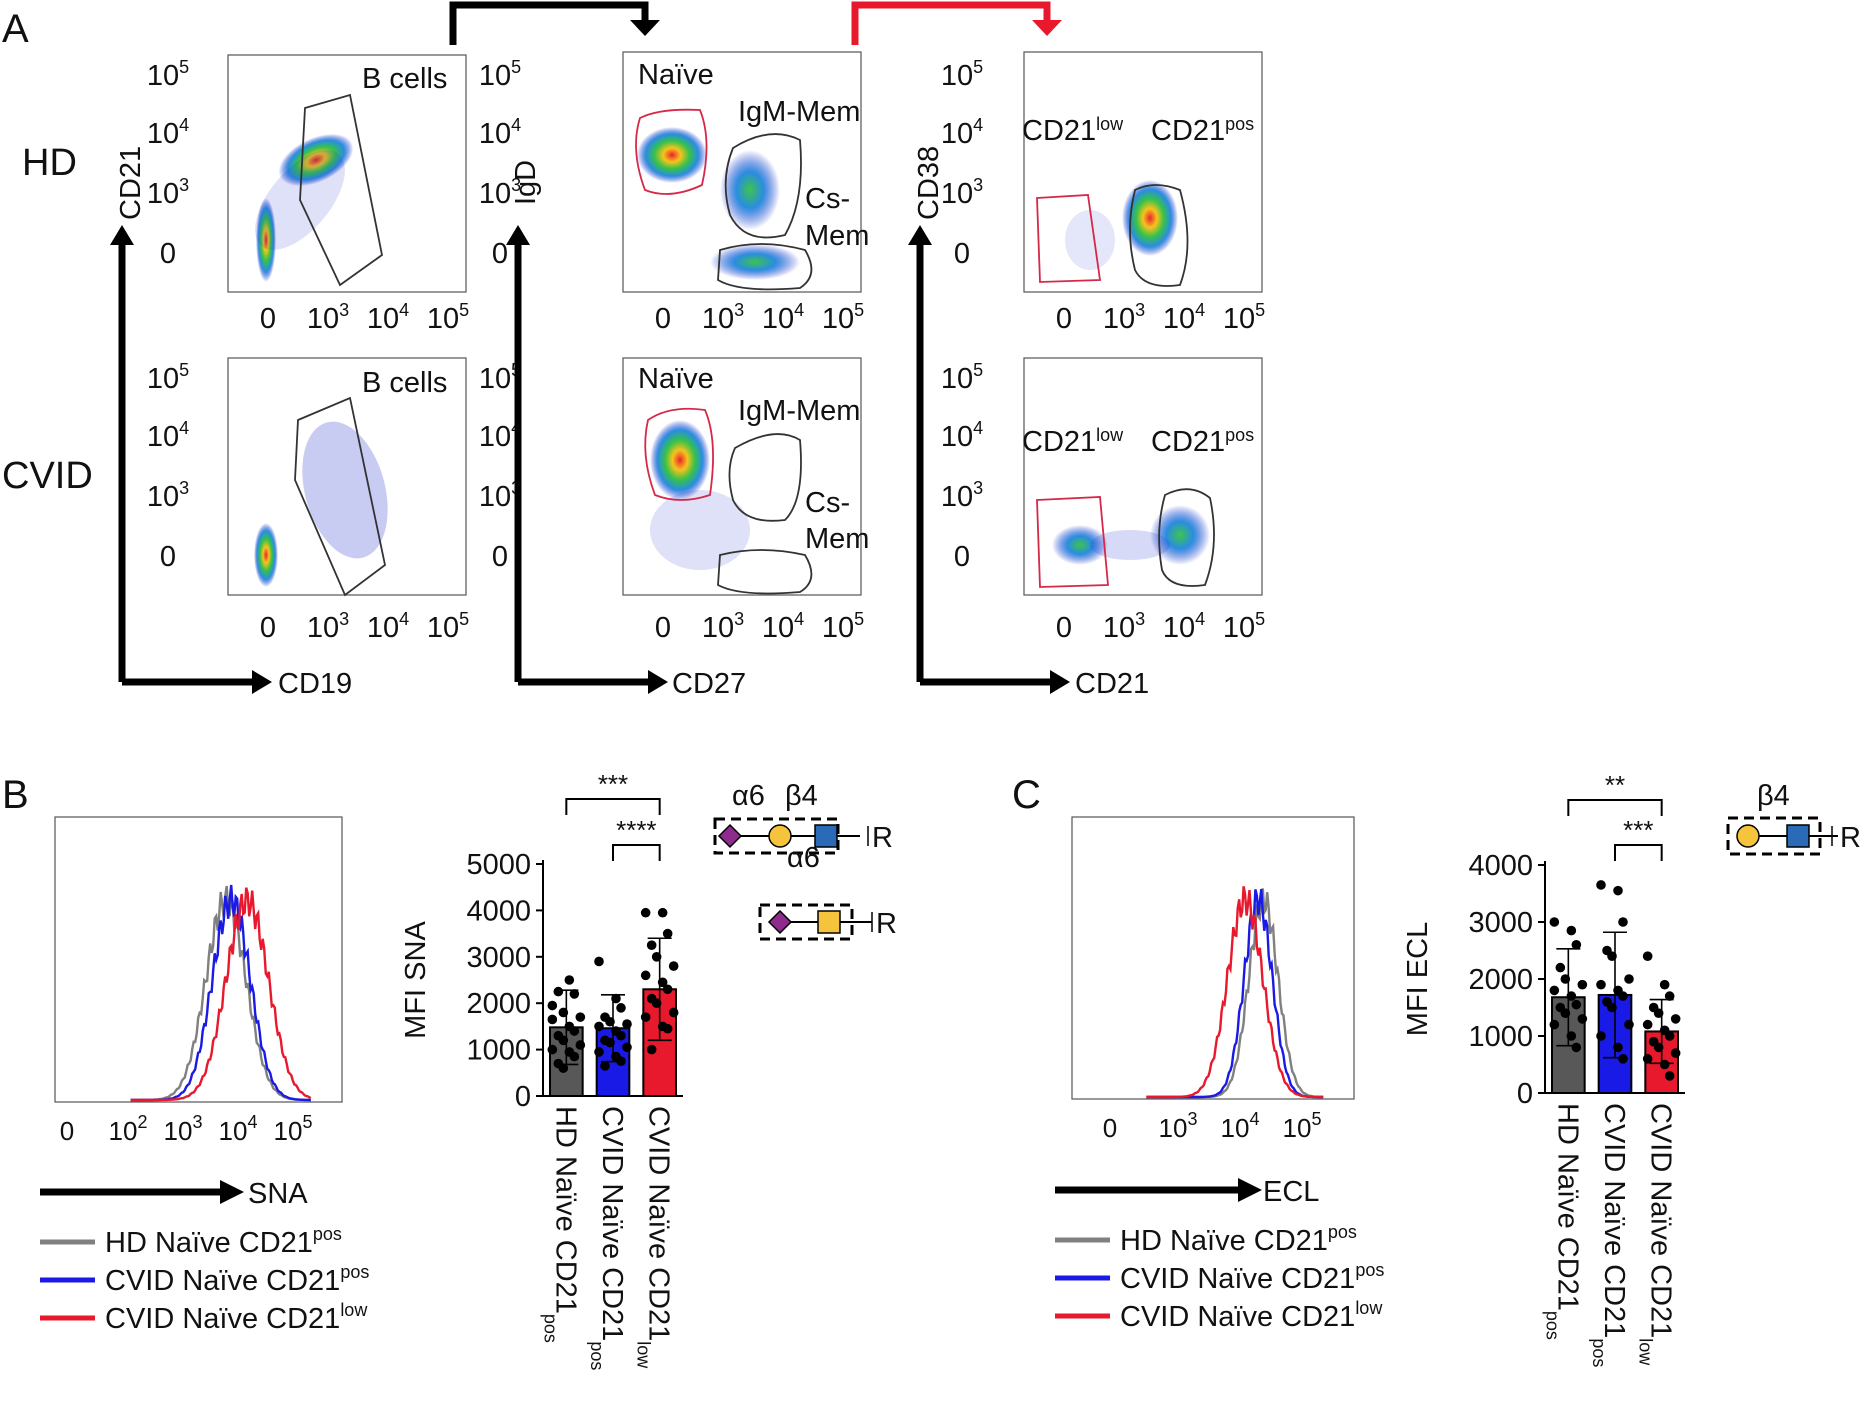  What do you see at coordinates (886, 924) in the screenshot?
I see `glycan-b-r-bottom: R` at bounding box center [886, 924].